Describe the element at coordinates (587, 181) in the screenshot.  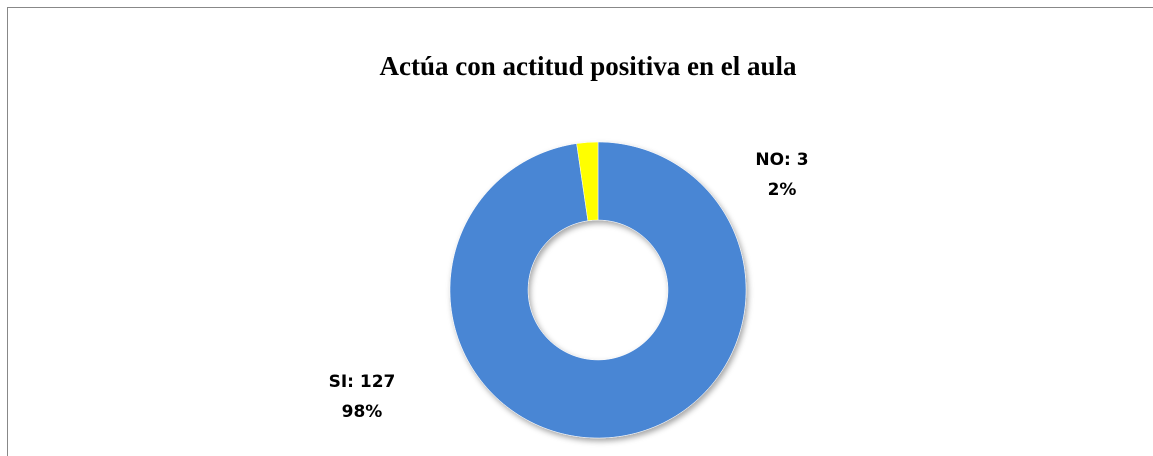
I see `donut-slice` at that location.